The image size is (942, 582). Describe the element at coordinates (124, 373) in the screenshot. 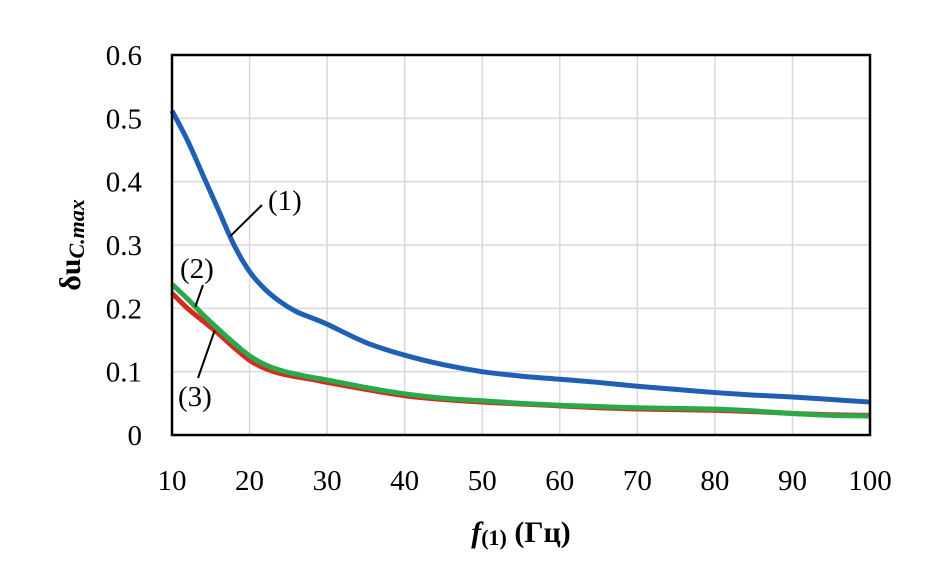

I see `y-tick-label: 0.1` at that location.